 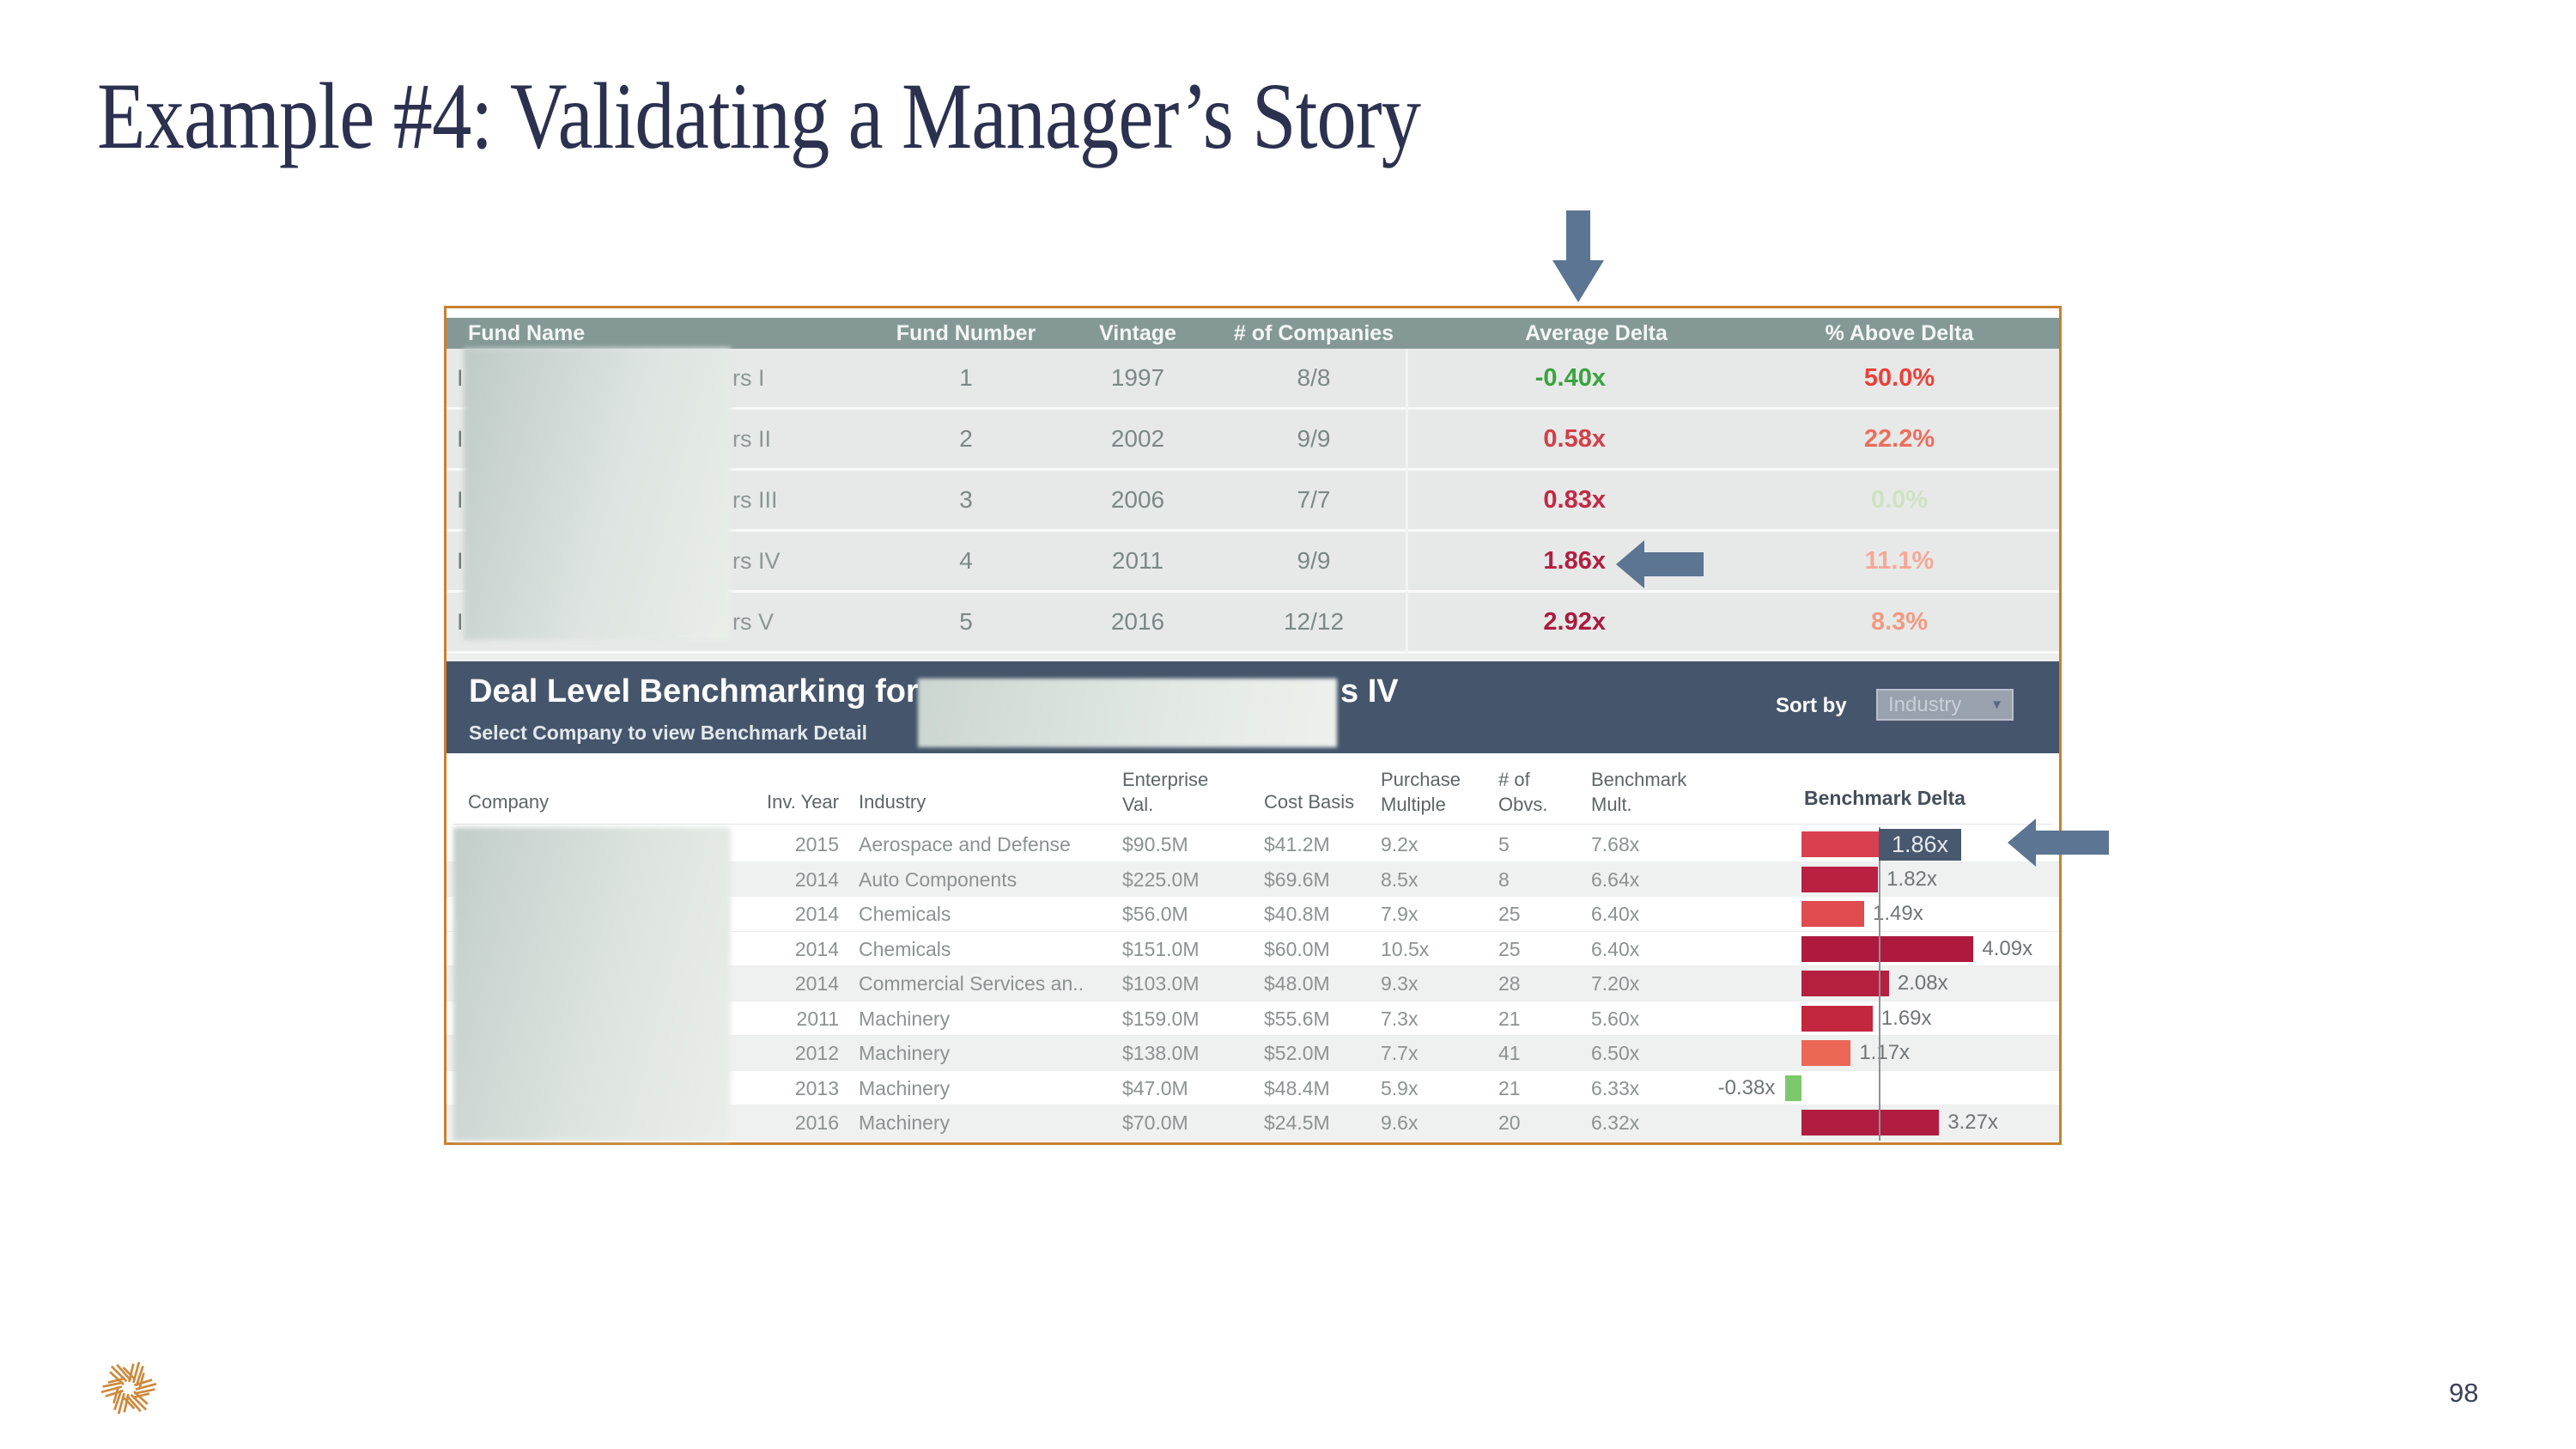 What do you see at coordinates (1597, 333) in the screenshot?
I see `col-header-average-delta: Average Delta` at bounding box center [1597, 333].